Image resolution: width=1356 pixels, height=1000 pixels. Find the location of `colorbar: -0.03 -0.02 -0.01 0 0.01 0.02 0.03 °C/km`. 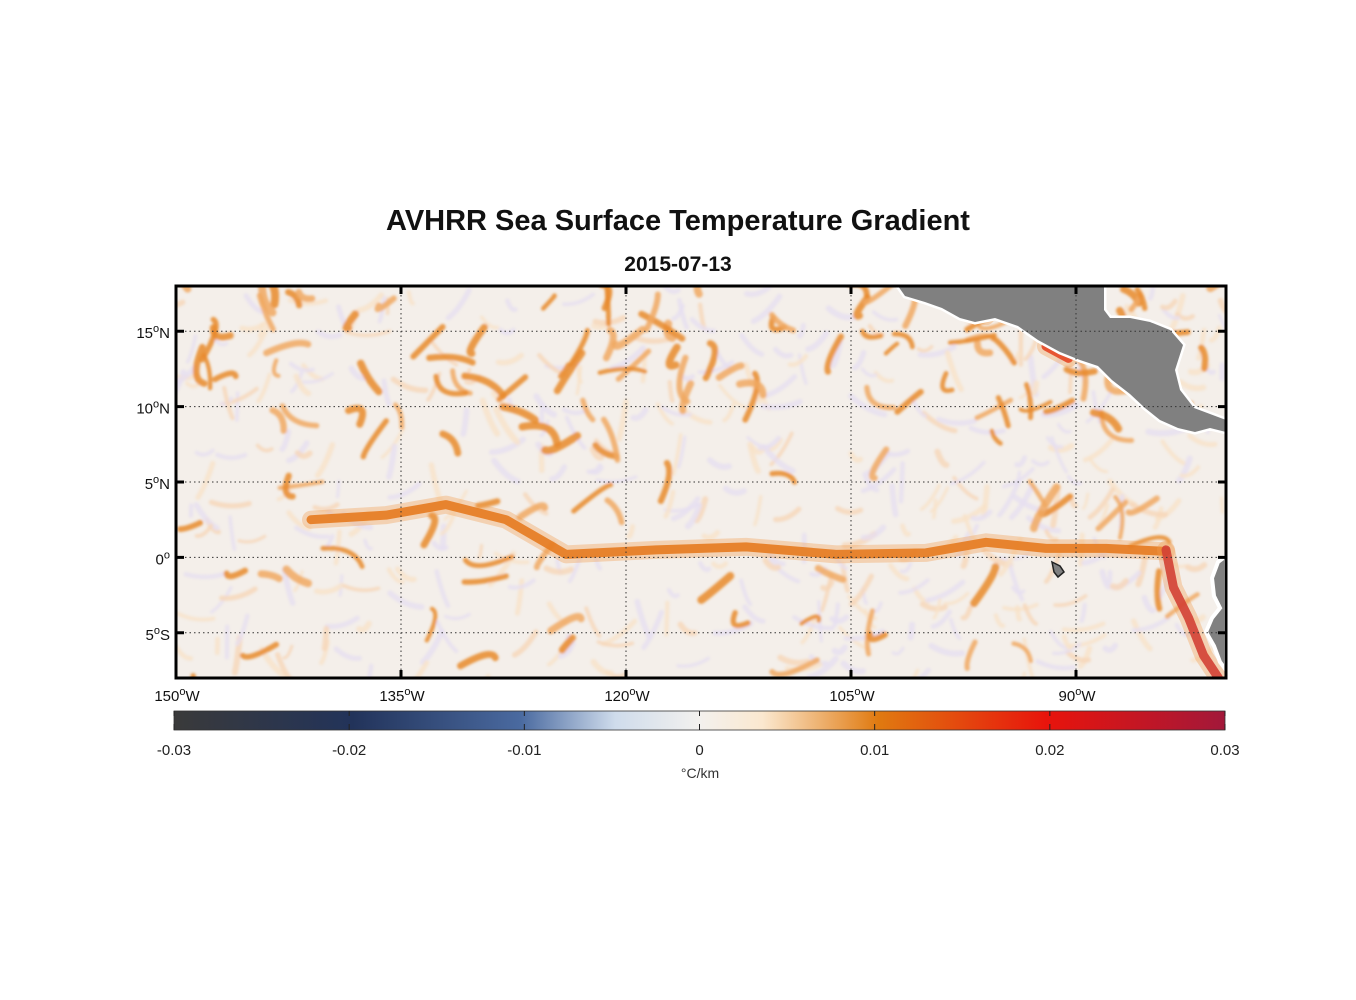

colorbar: -0.03 -0.02 -0.01 0 0.01 0.02 0.03 °C/km is located at coordinates (698, 745).